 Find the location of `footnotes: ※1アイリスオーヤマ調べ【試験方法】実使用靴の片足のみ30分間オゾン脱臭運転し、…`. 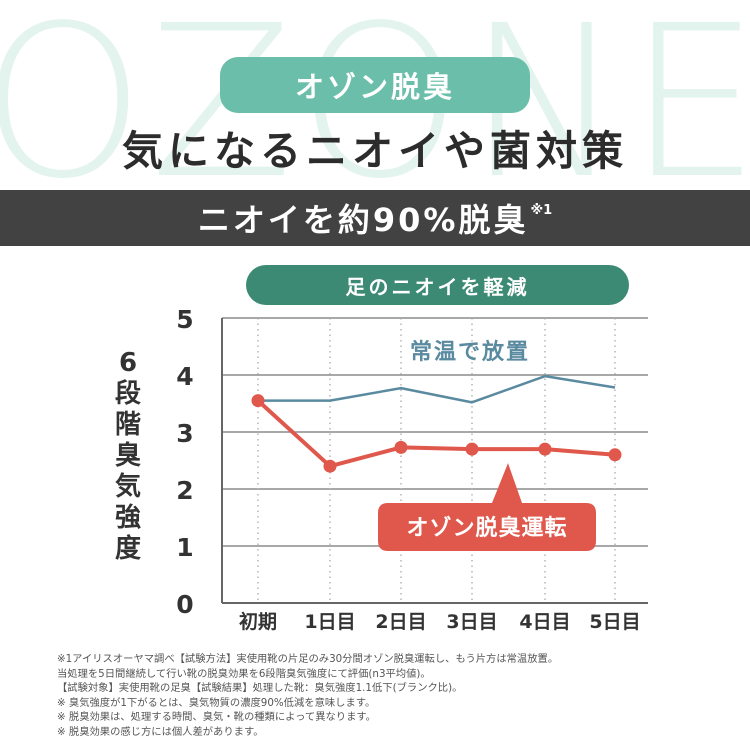

footnotes: ※1アイリスオーヤマ調べ【試験方法】実使用靴の片足のみ30分間オゾン脱臭運転し、… is located at coordinates (397, 695).